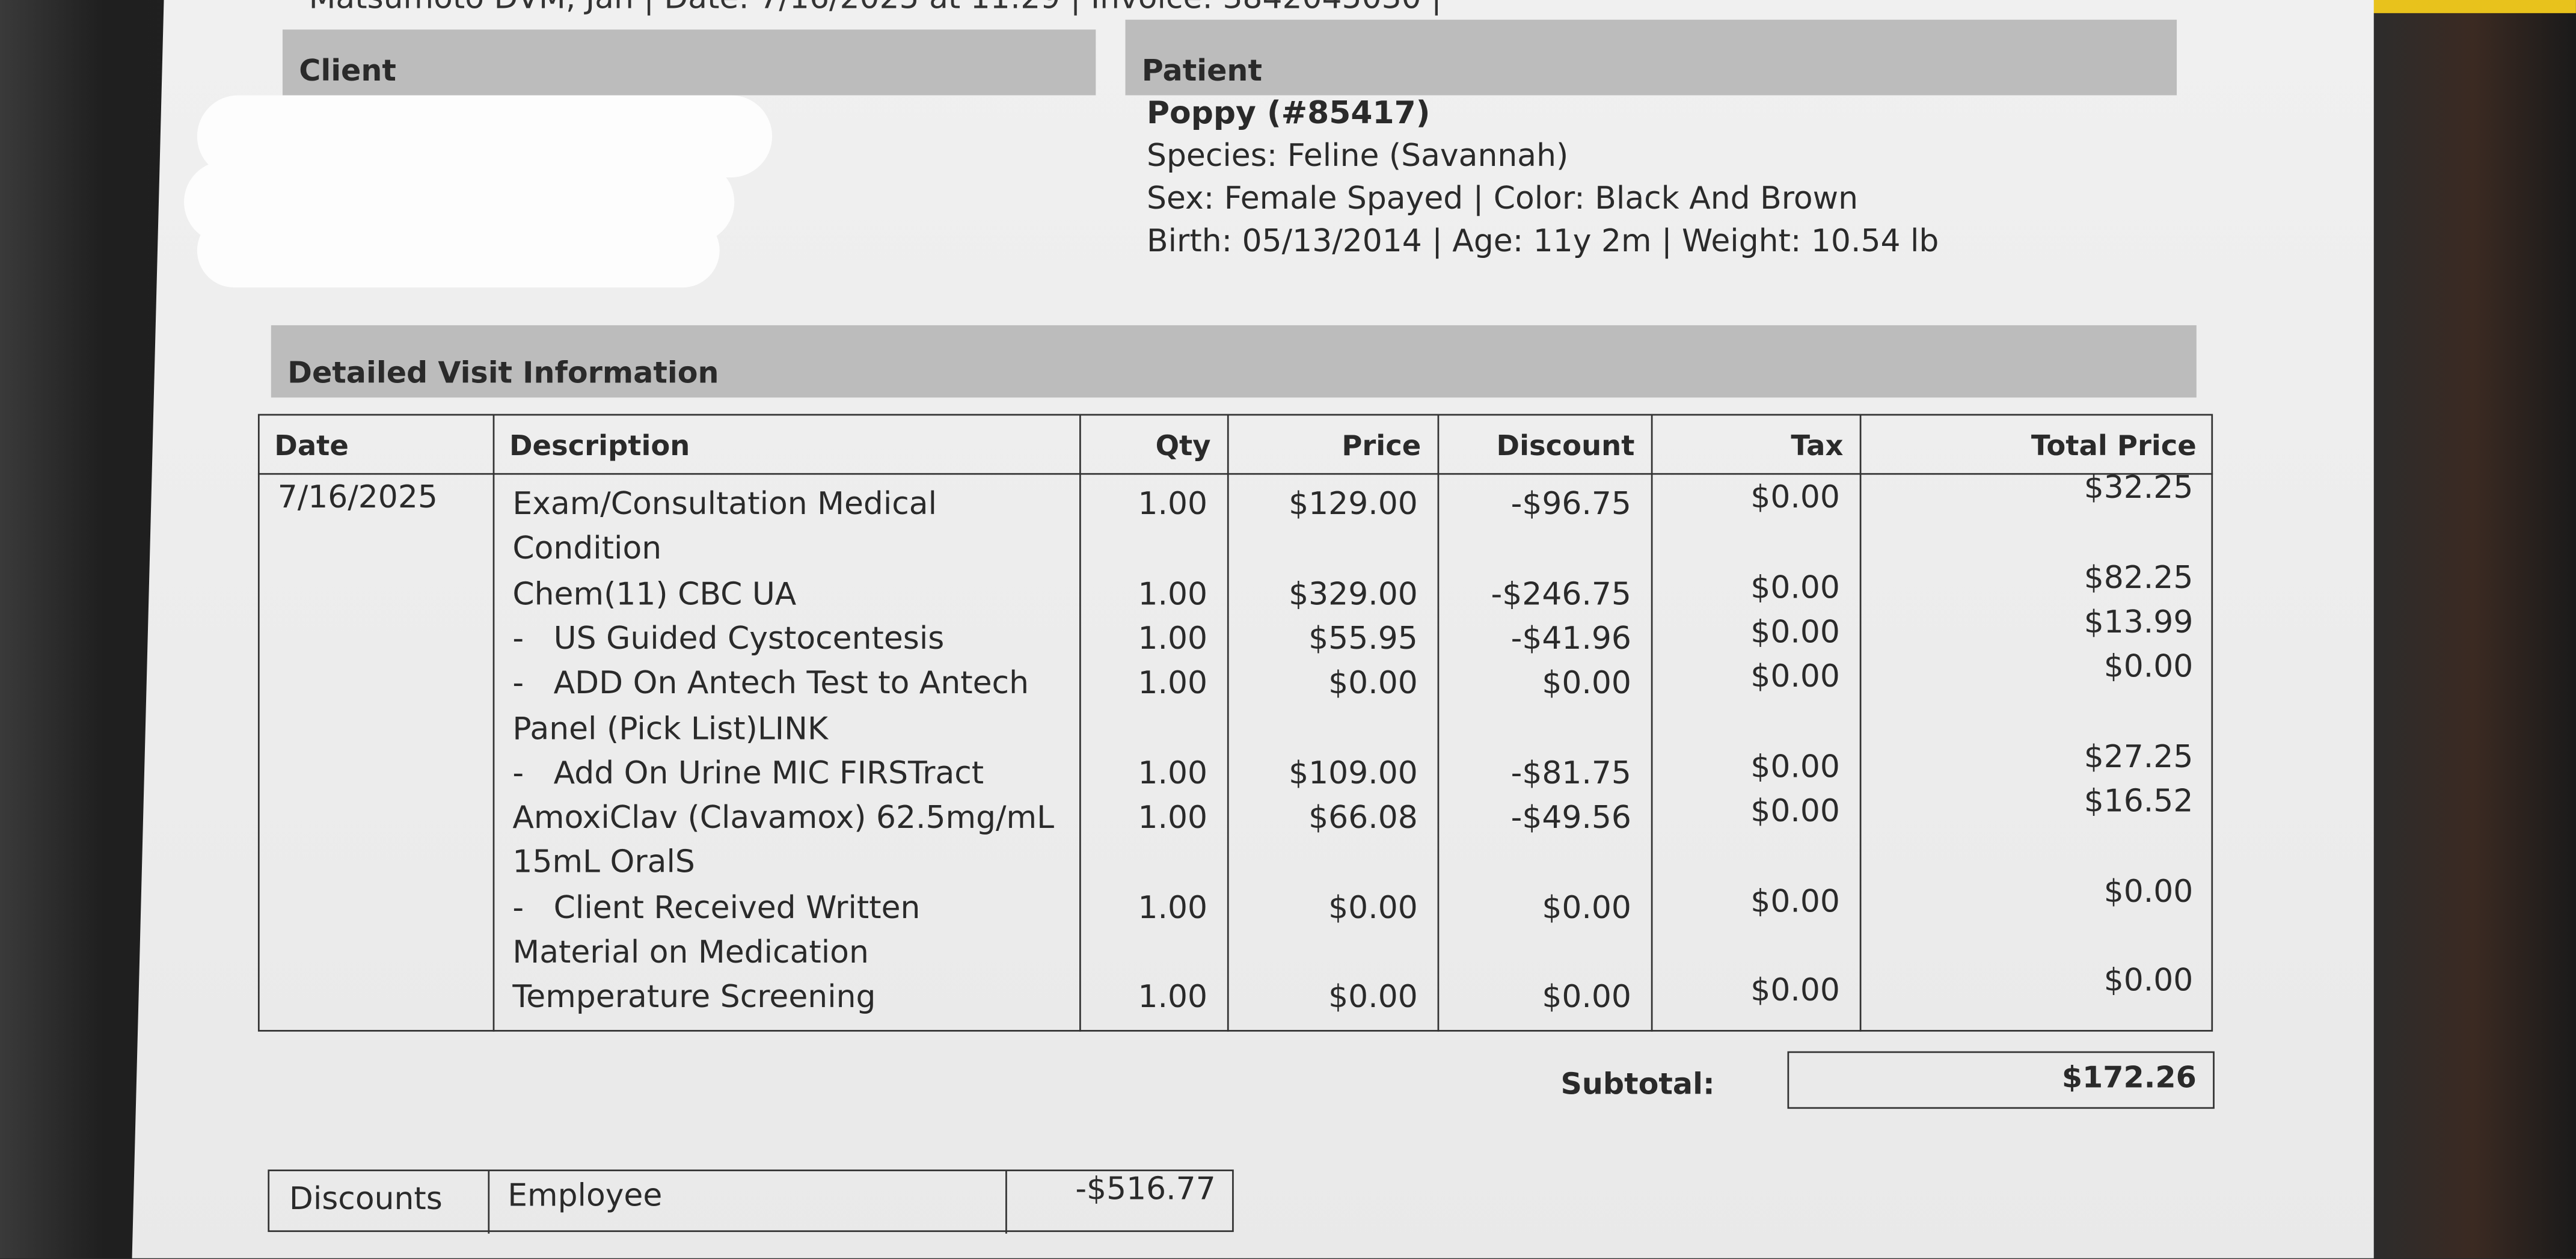  Describe the element at coordinates (748, 773) in the screenshot. I see `row-description-line: - Add On Urine MIC FIRSTract` at that location.